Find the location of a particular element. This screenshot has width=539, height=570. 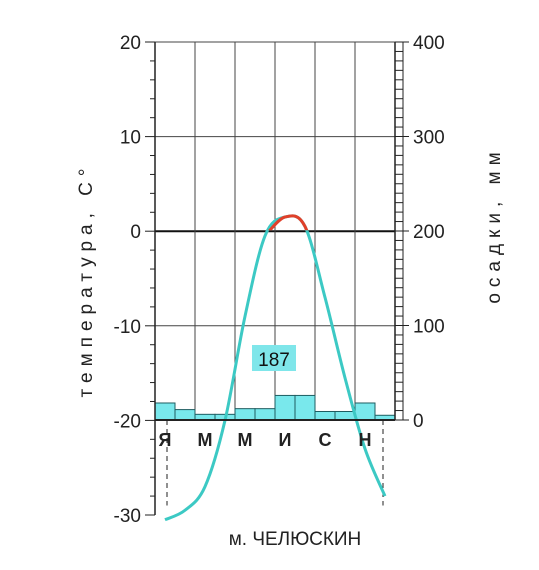

temperature-axis-title: температура, С° is located at coordinates (86, 280).